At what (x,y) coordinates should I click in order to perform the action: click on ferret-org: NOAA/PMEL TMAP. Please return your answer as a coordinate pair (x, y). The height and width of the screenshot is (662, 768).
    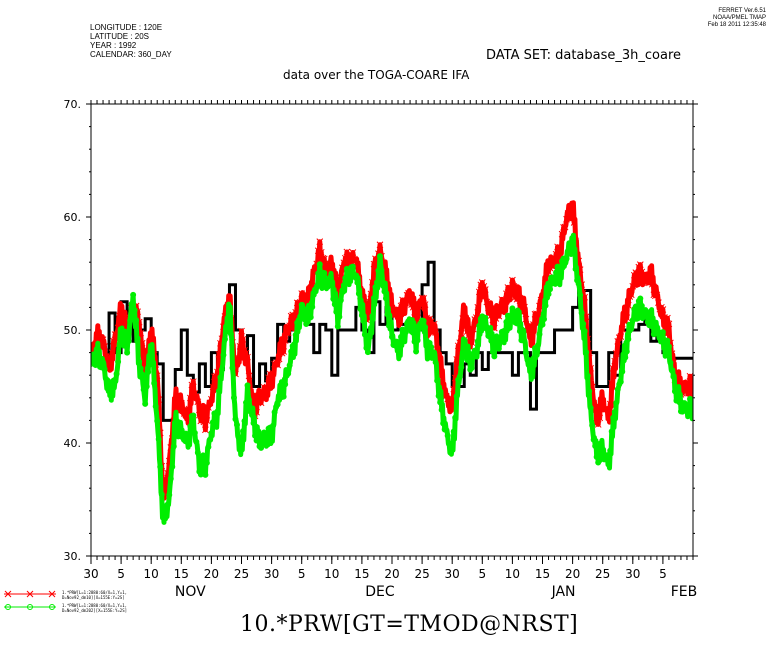
    Looking at the image, I should click on (739, 18).